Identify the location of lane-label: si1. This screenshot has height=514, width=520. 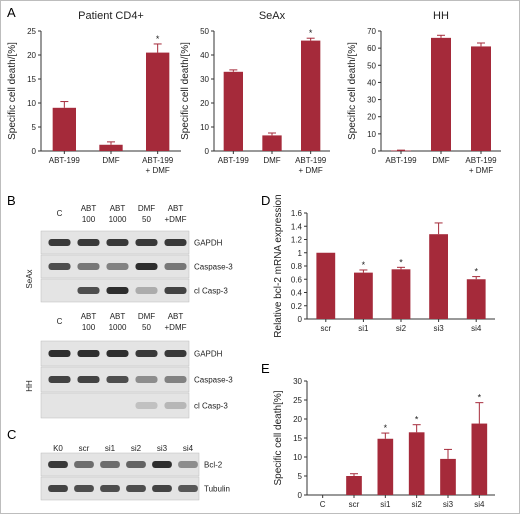
(110, 448).